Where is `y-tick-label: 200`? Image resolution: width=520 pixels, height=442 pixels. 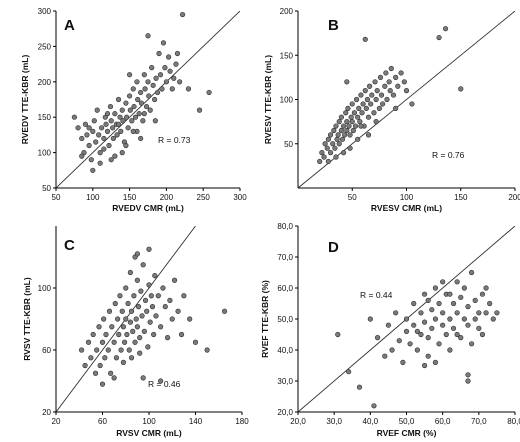 y-tick-label: 200 is located at coordinates (45, 82).